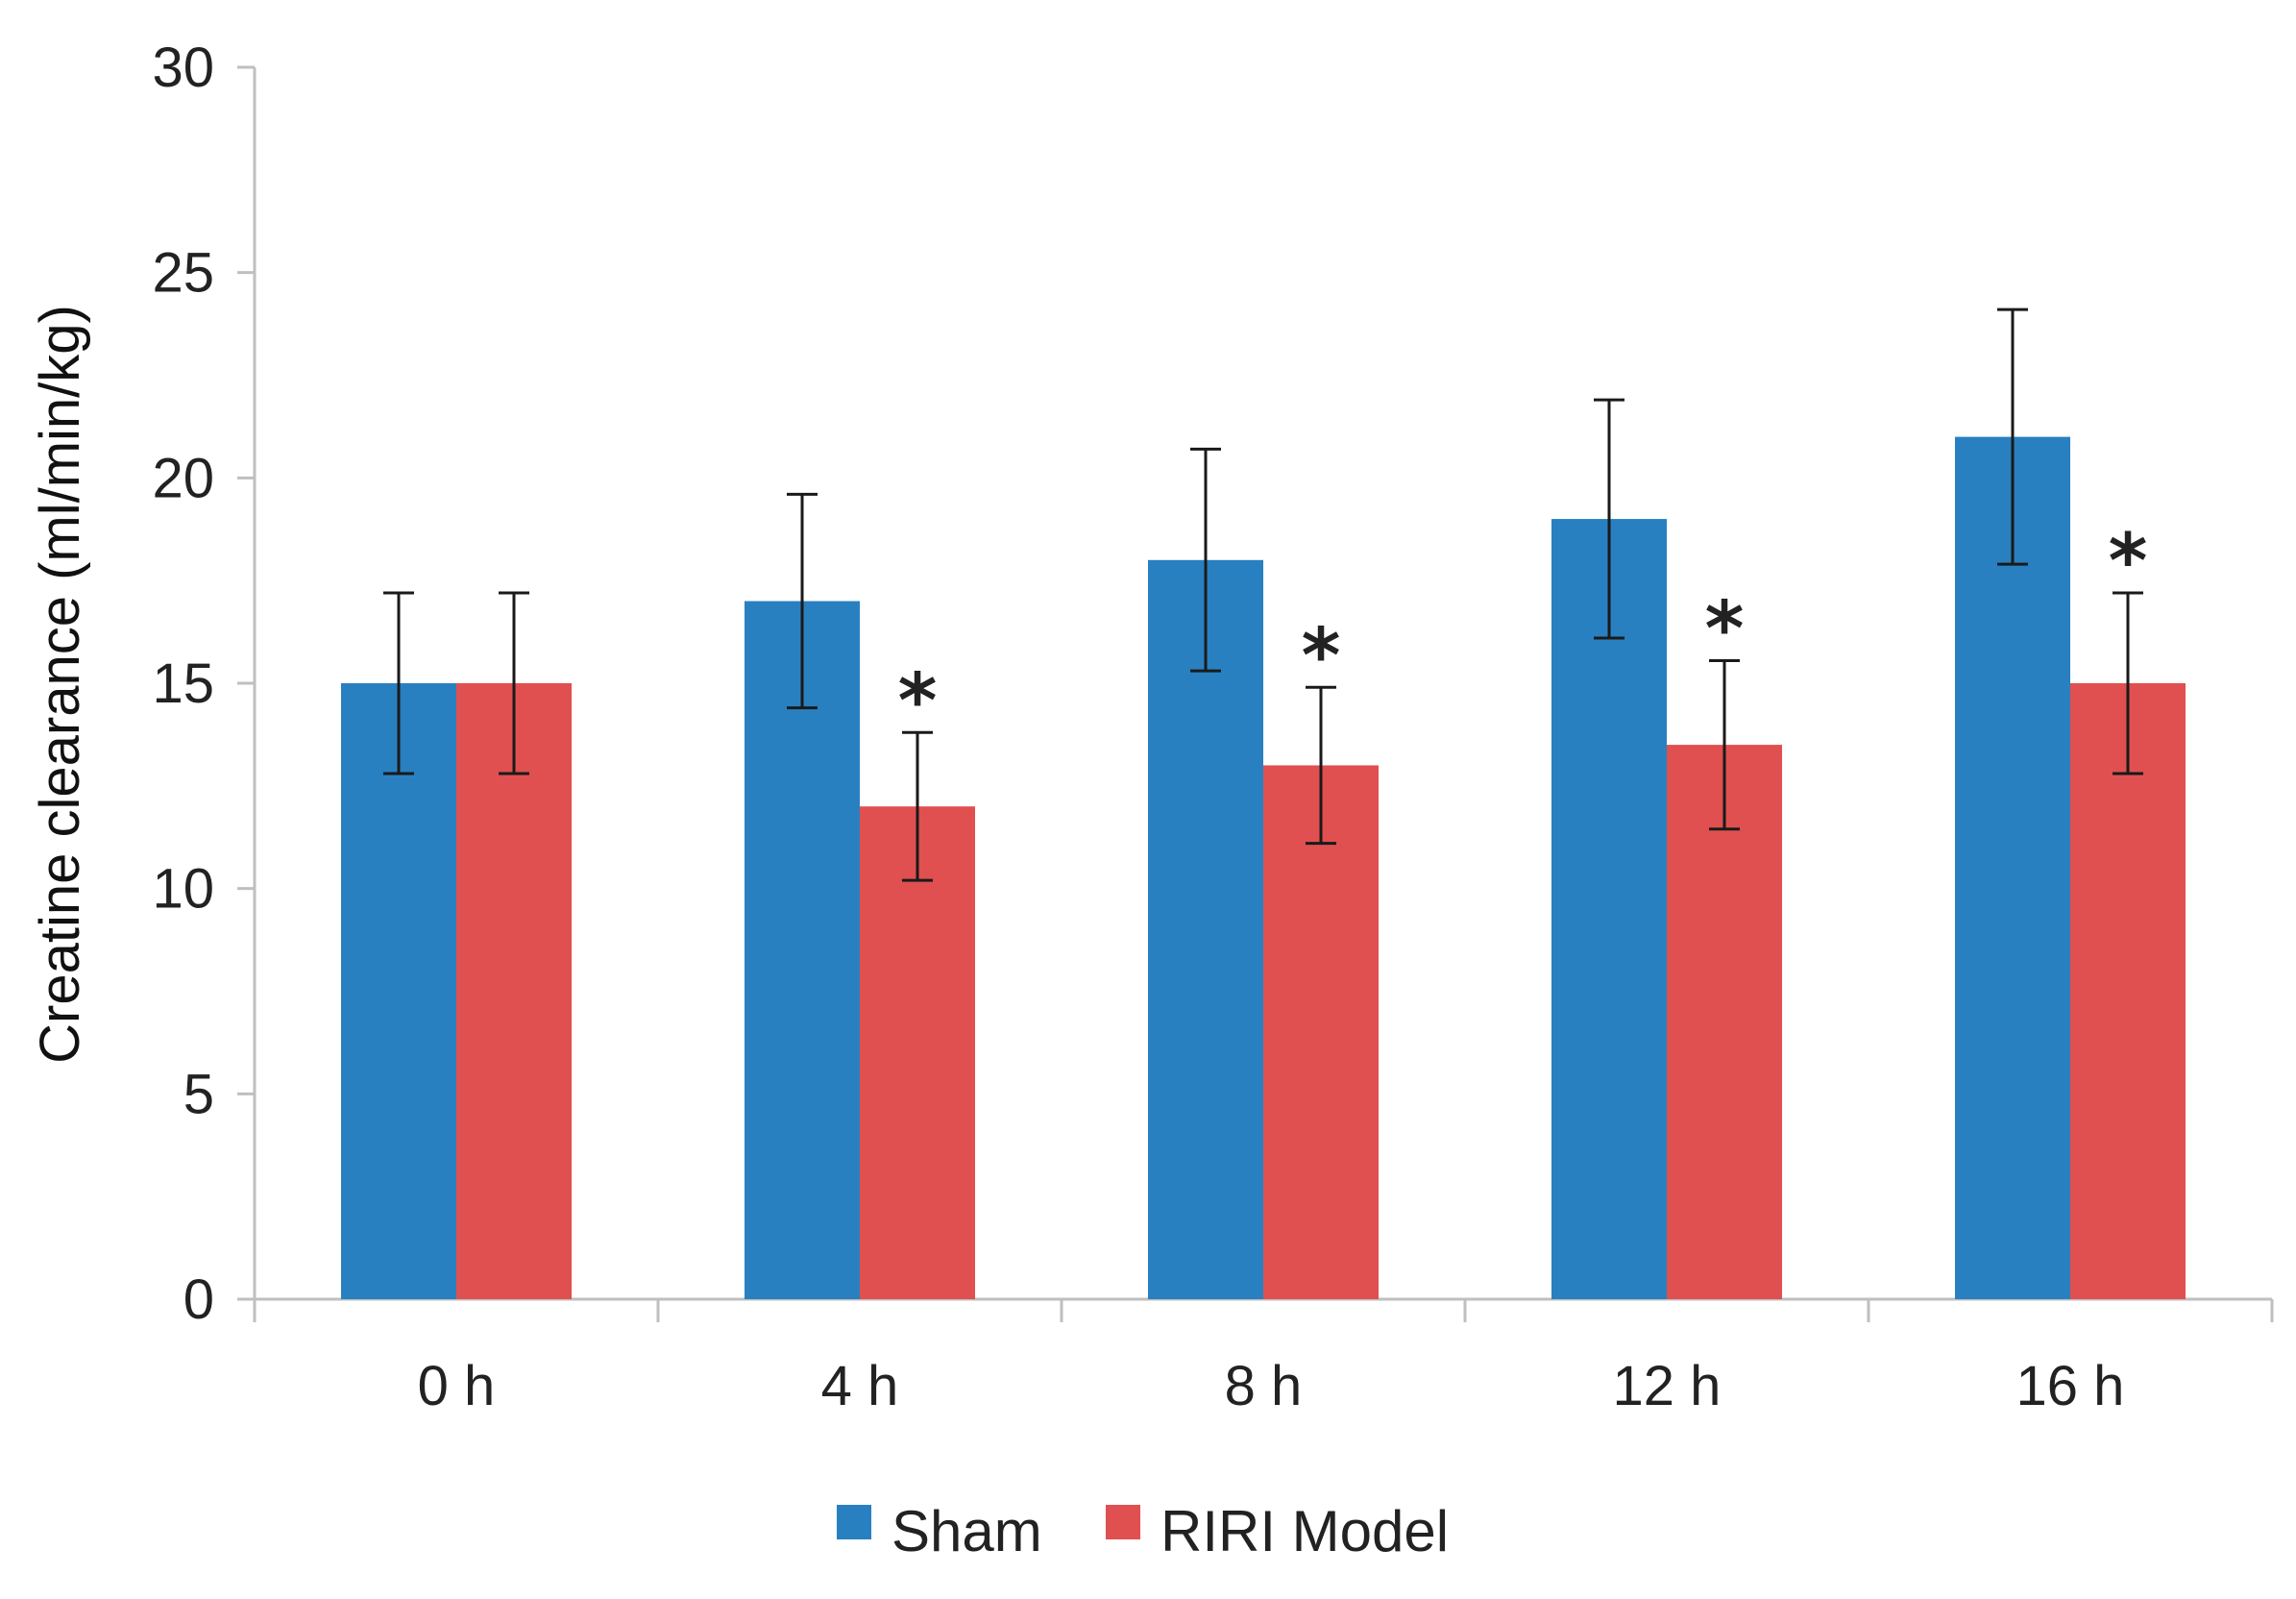 Image resolution: width=2296 pixels, height=1599 pixels. What do you see at coordinates (457, 1386) in the screenshot?
I see `x-tick-label: 0 h` at bounding box center [457, 1386].